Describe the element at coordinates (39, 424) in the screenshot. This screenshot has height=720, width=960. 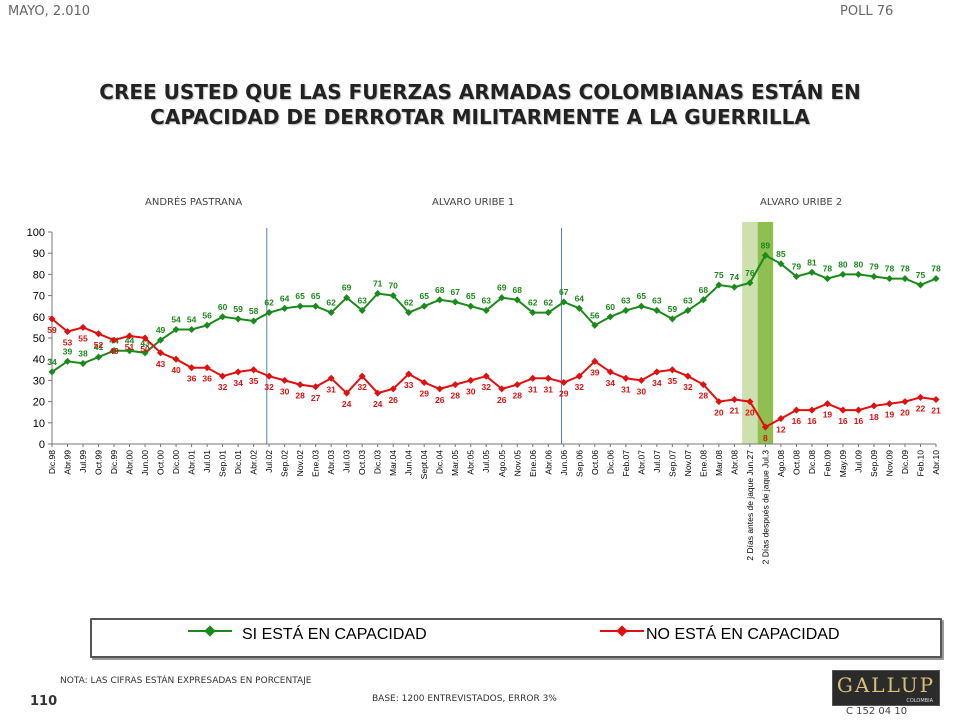
I see `y-tick-label: 10` at that location.